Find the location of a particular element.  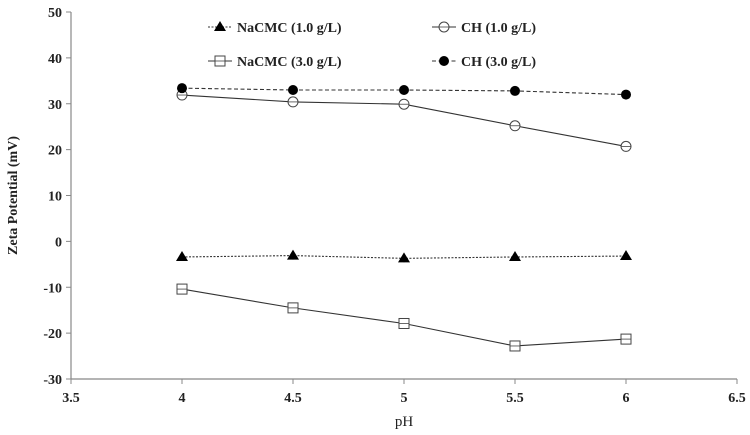

x-tick-label: 6.5 is located at coordinates (737, 398).